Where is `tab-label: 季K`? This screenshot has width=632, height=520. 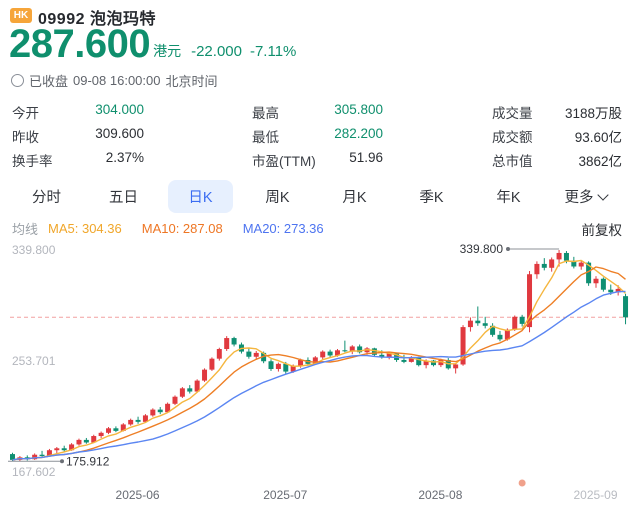
tab-label: 季K is located at coordinates (431, 198).